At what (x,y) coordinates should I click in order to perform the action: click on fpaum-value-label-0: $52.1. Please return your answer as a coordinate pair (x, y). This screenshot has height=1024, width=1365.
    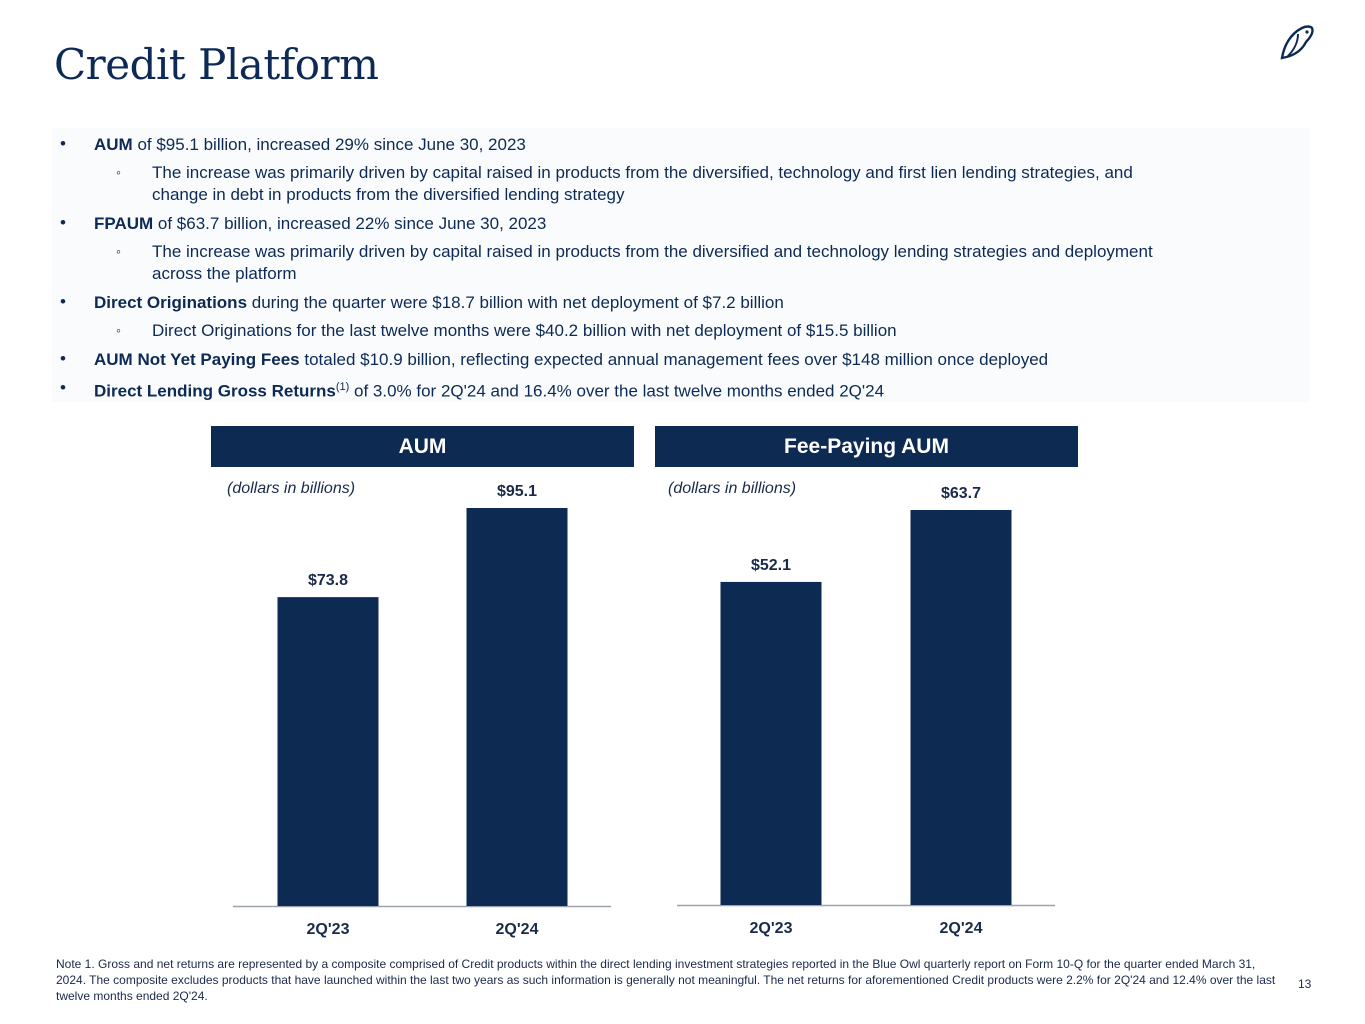
    Looking at the image, I should click on (771, 565).